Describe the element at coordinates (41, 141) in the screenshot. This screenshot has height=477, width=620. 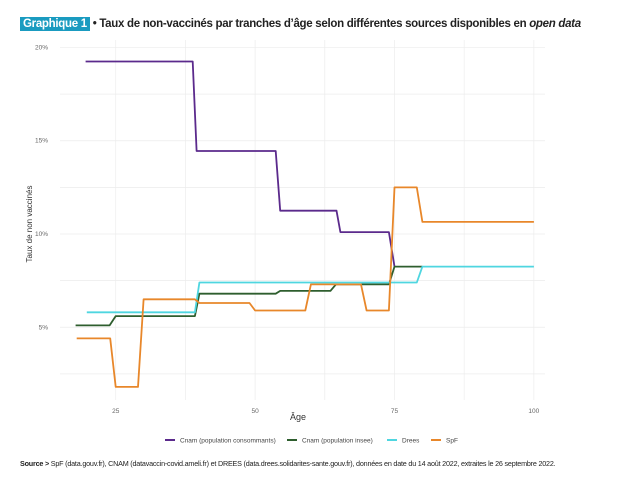
I see `y-tick-label: 15%` at that location.